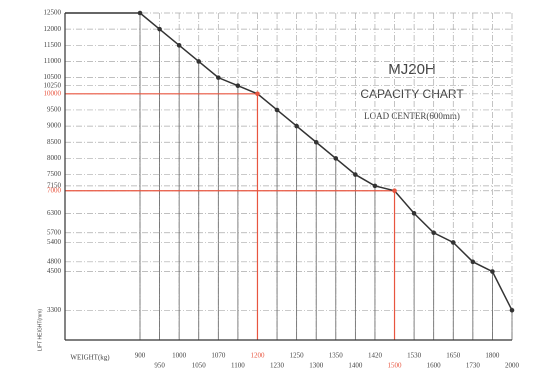  What do you see at coordinates (412, 94) in the screenshot?
I see `chart-subtitle: CAPACITY CHART` at bounding box center [412, 94].